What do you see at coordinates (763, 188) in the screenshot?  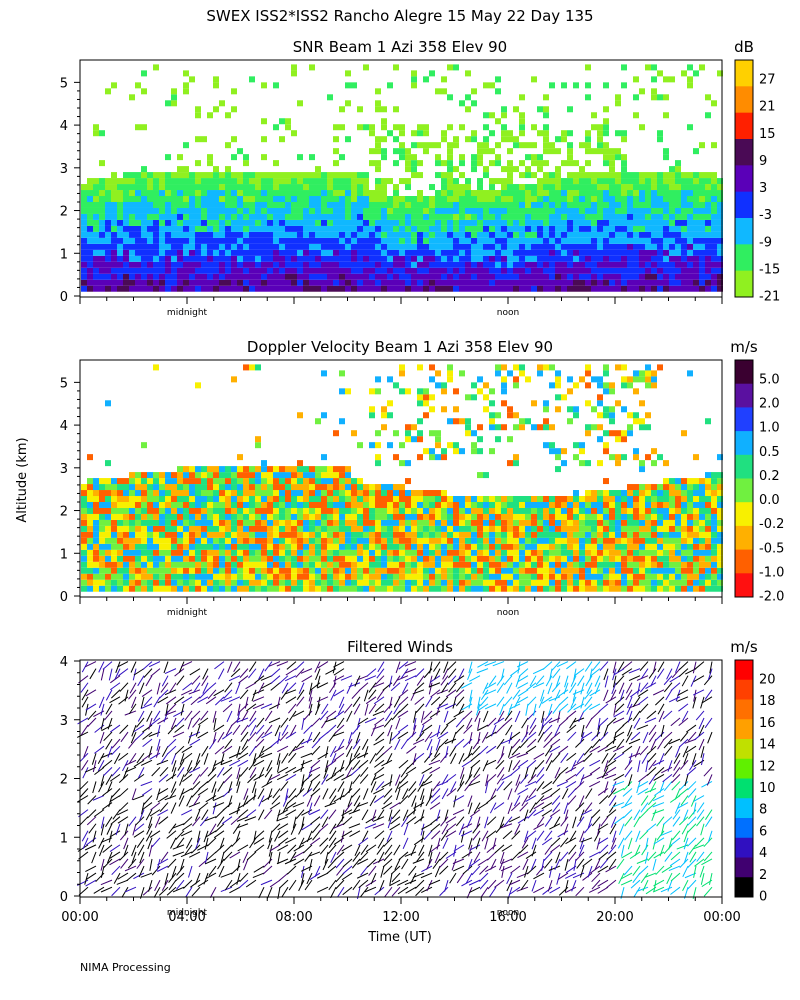 I see `colorbar-tick-label: 3` at bounding box center [763, 188].